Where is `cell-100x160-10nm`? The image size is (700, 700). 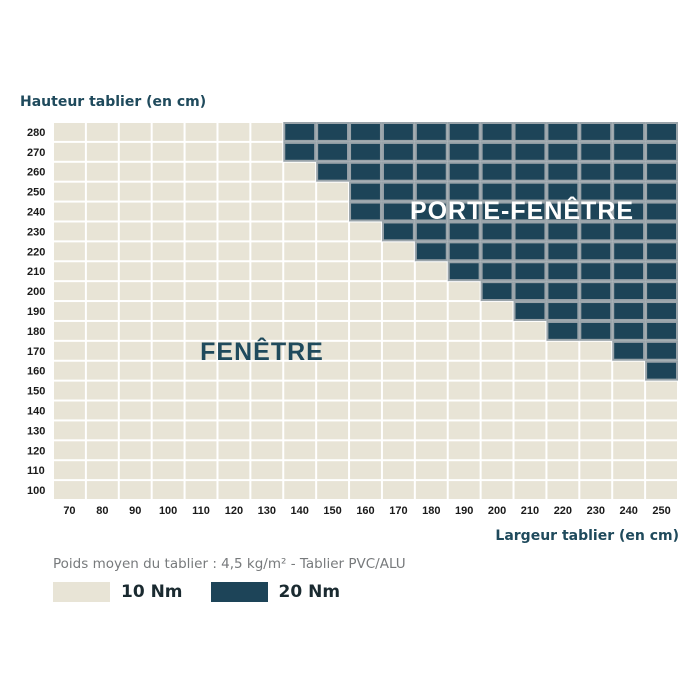 cell-100x160-10nm is located at coordinates (168, 370).